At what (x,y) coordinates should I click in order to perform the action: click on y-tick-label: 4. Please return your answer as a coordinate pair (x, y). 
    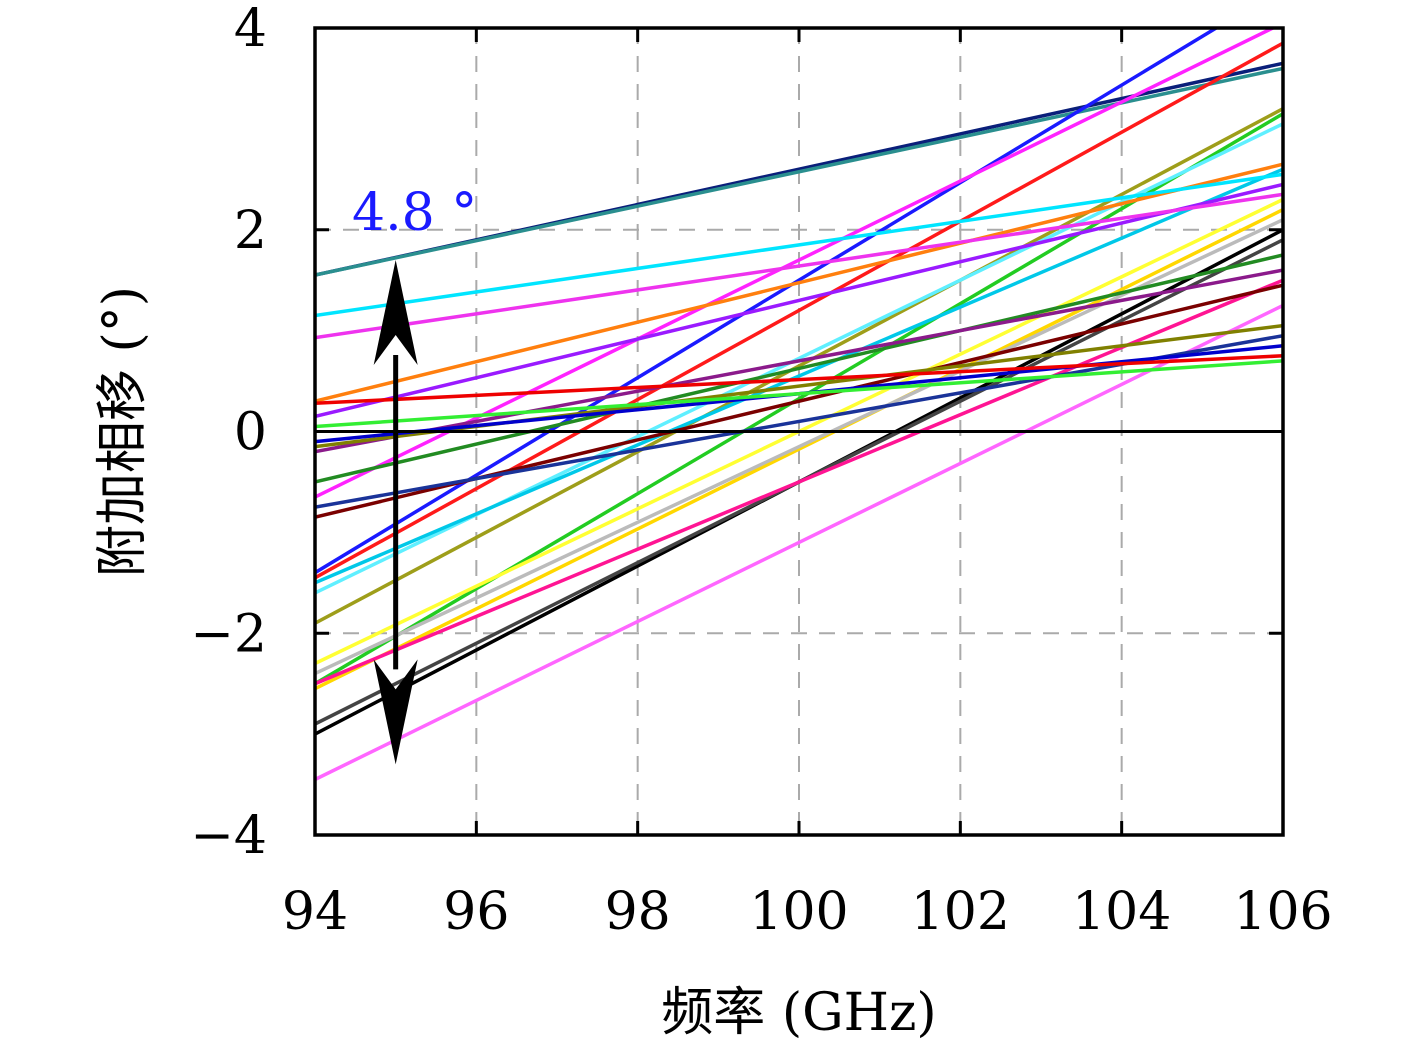
    Looking at the image, I should click on (250, 29).